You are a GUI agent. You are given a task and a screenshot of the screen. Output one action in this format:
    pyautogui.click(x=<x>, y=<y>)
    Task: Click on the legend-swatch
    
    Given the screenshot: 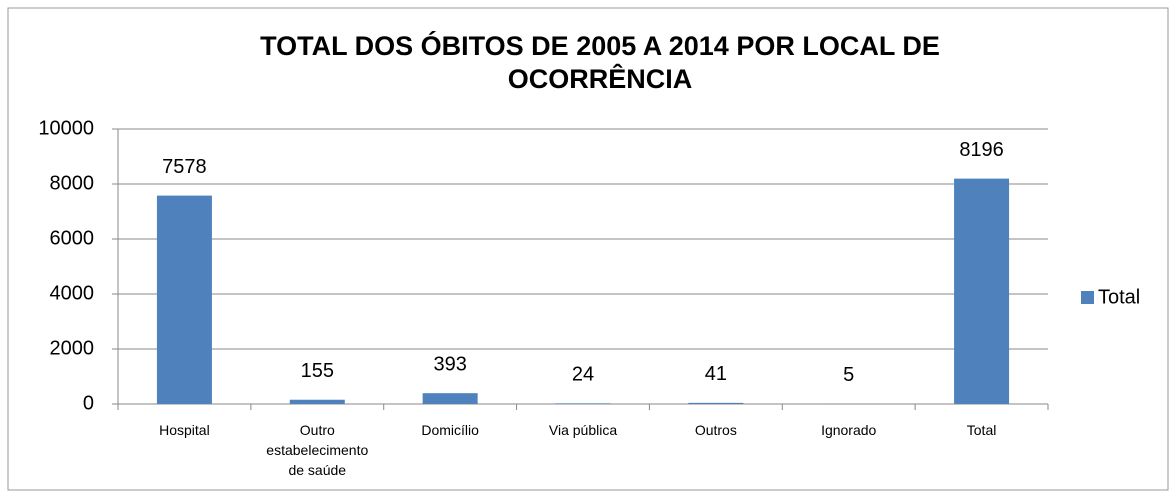 What is the action you would take?
    pyautogui.click(x=1087, y=297)
    